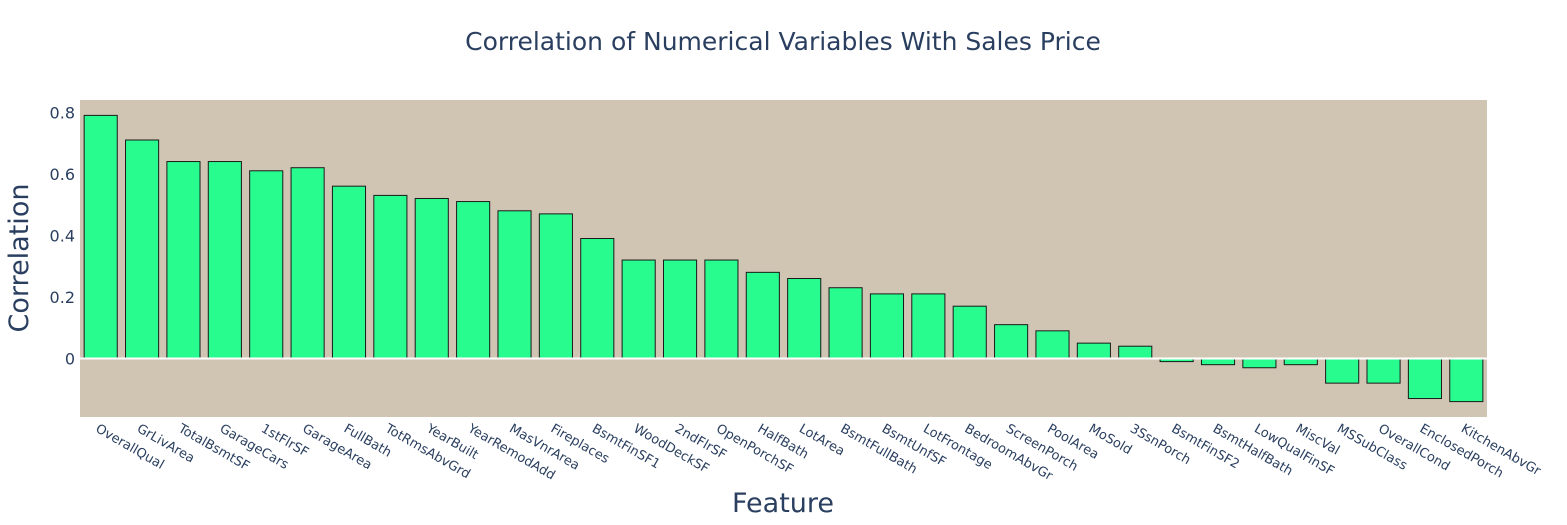 This screenshot has height=525, width=1567. I want to click on bar-MoSold, so click(1093, 351).